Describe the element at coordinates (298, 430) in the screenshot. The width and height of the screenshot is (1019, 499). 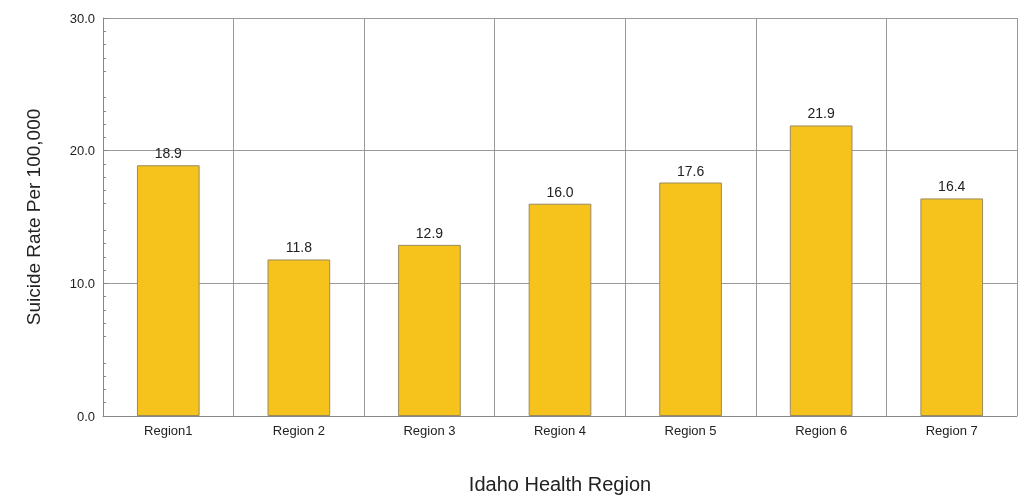
I see `x-tick-label: Region 2` at that location.